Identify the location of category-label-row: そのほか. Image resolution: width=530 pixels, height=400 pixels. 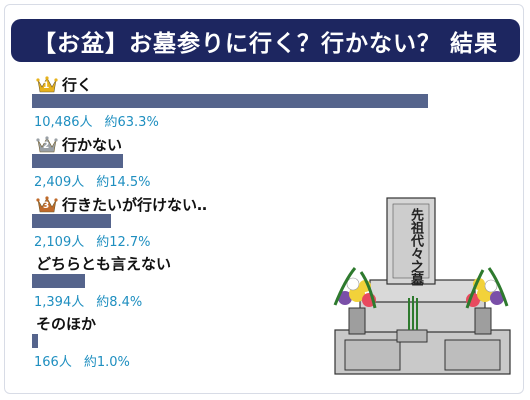
(66, 323).